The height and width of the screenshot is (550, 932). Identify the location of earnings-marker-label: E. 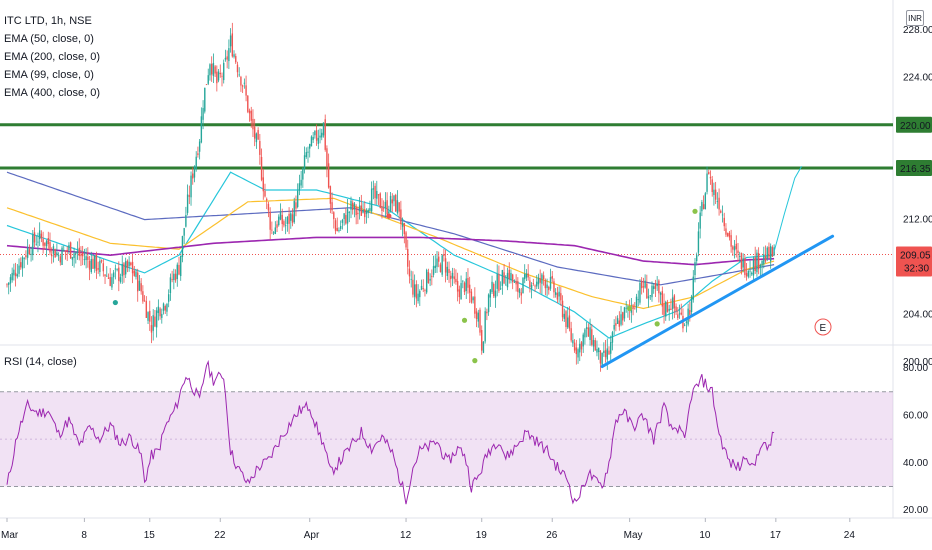
(823, 328).